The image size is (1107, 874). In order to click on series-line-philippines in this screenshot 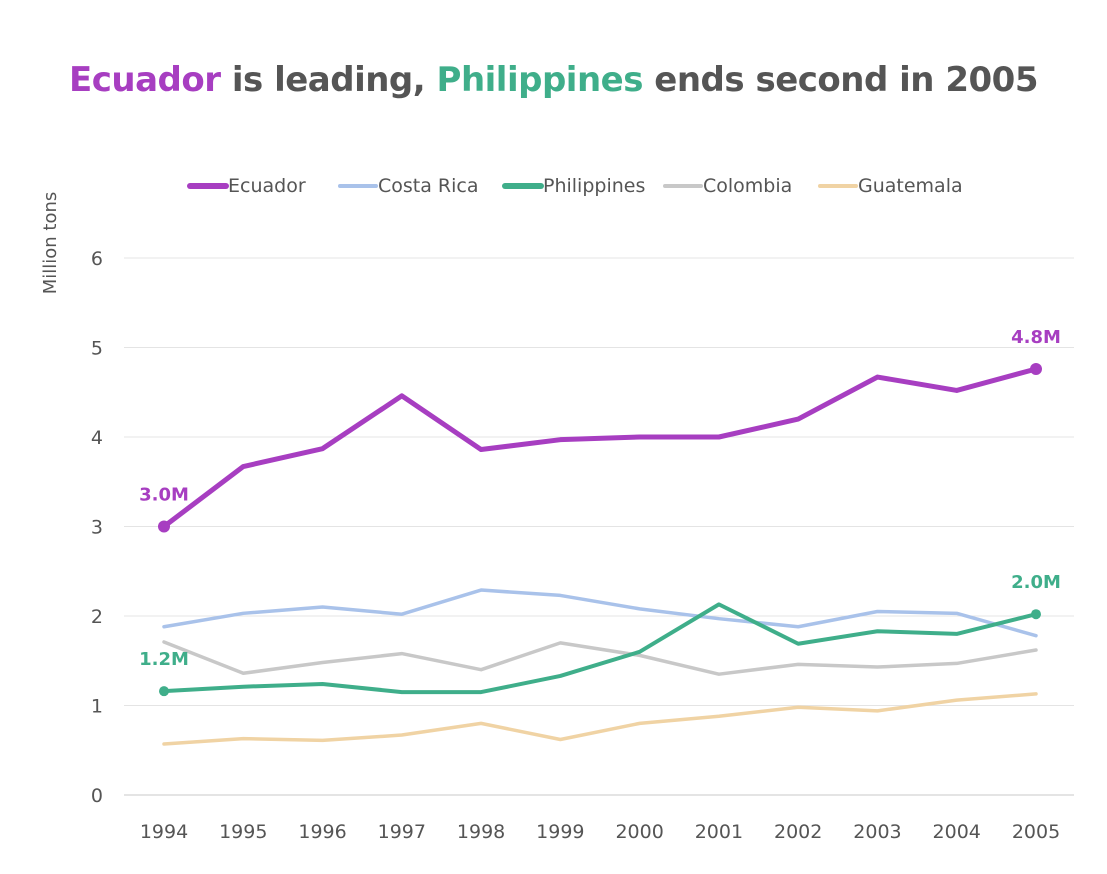, I will do `click(600, 648)`.